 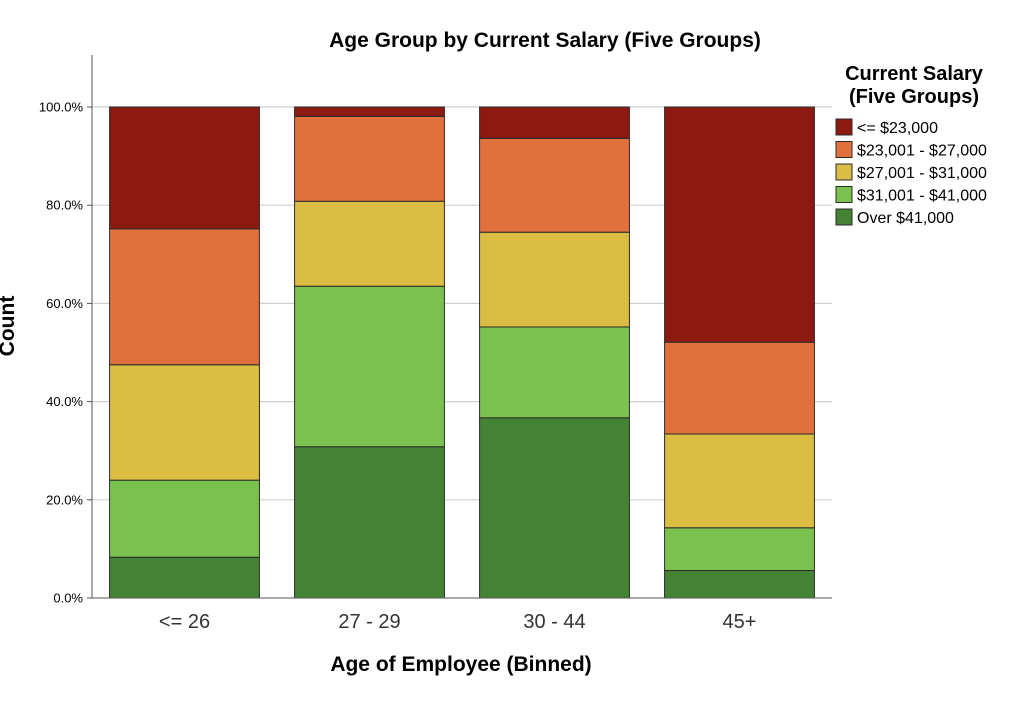 What do you see at coordinates (905, 218) in the screenshot?
I see `legend-item-label: Over $41,000` at bounding box center [905, 218].